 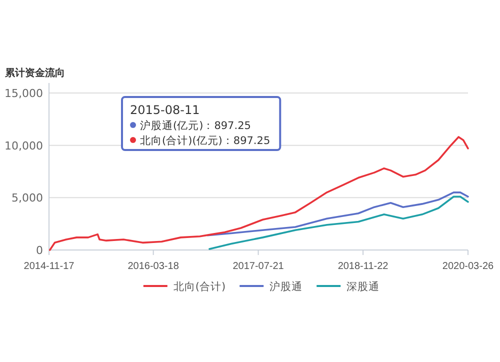 What do you see at coordinates (363, 286) in the screenshot?
I see `legend-label: 深股通` at bounding box center [363, 286].